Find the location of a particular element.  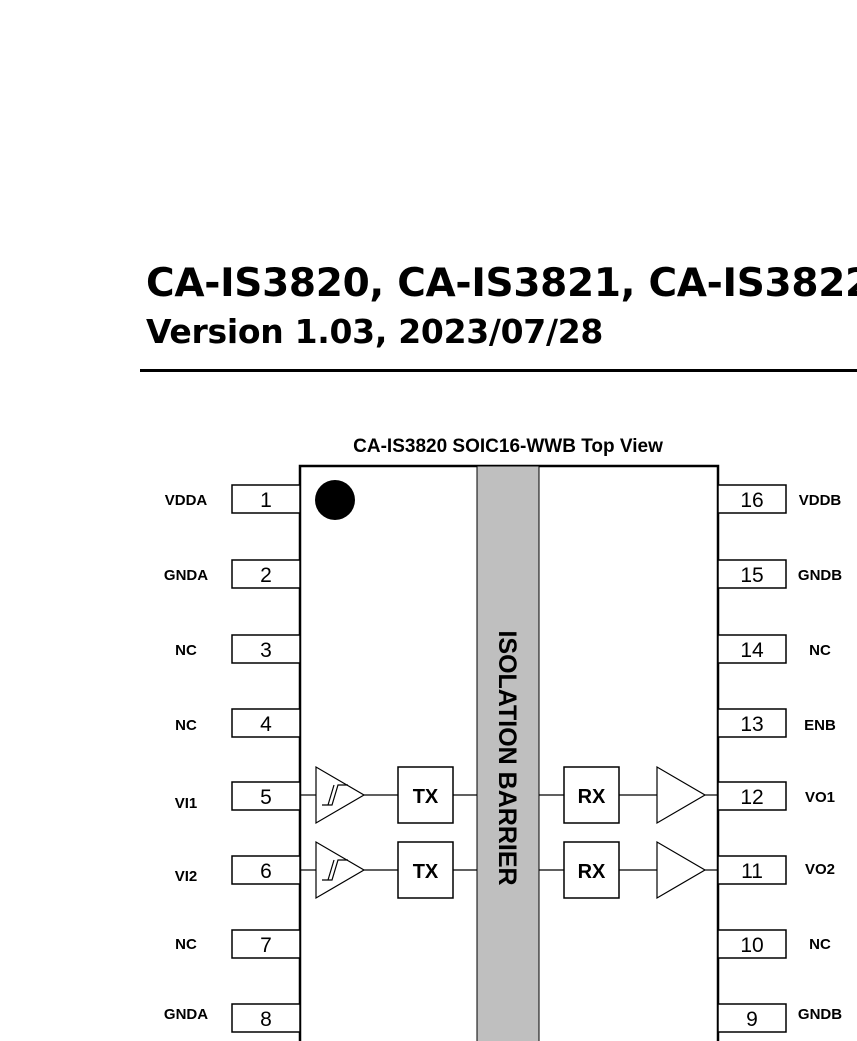

right-pin-name: ENB is located at coordinates (820, 725).